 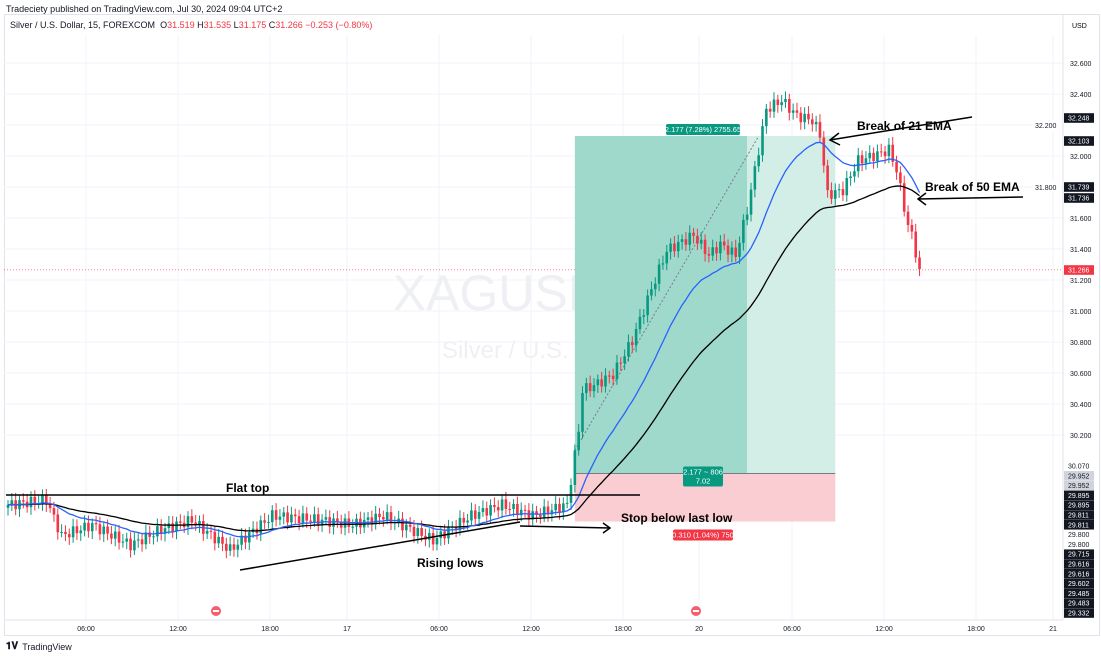 I want to click on stop-arrow, so click(x=565, y=528).